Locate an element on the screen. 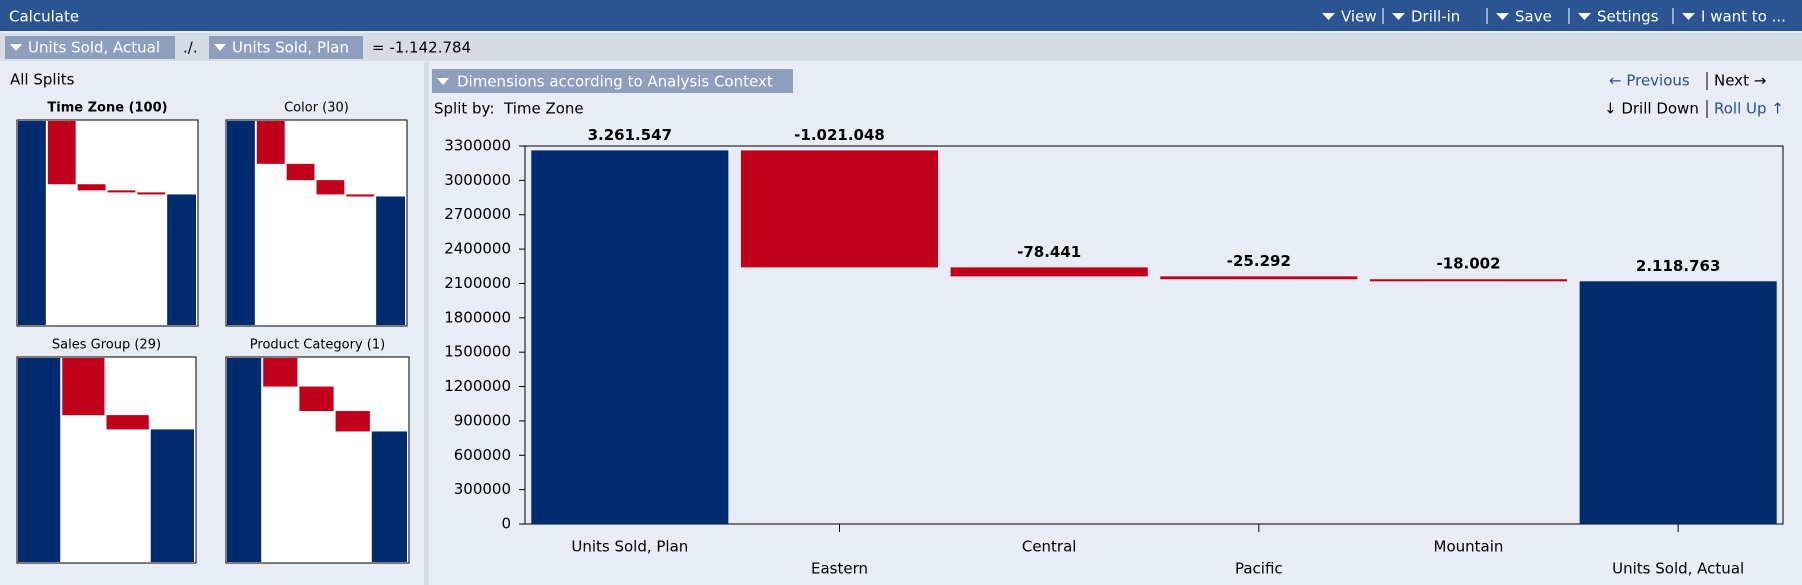 The width and height of the screenshot is (1802, 585). previous-link: ← Previous is located at coordinates (1649, 81).